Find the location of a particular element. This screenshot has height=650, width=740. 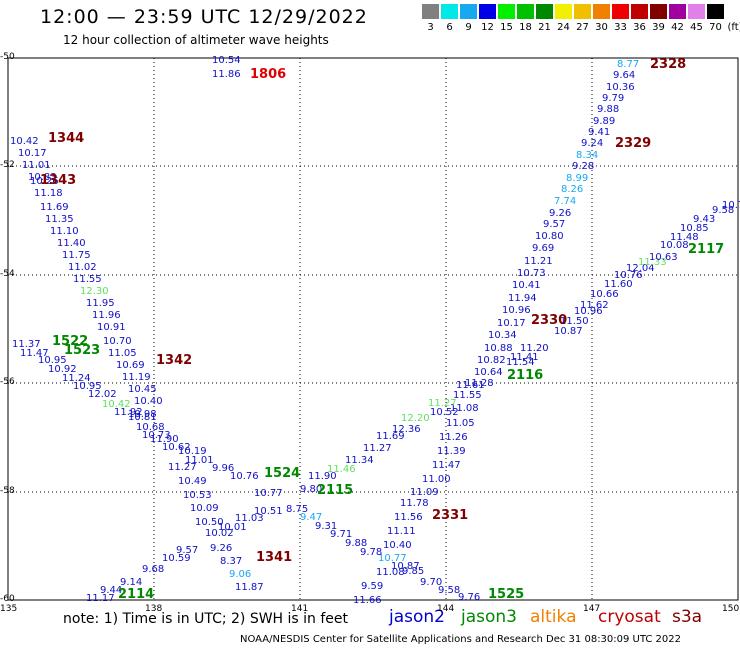

wave-height-value: 11.94 is located at coordinates (522, 298).